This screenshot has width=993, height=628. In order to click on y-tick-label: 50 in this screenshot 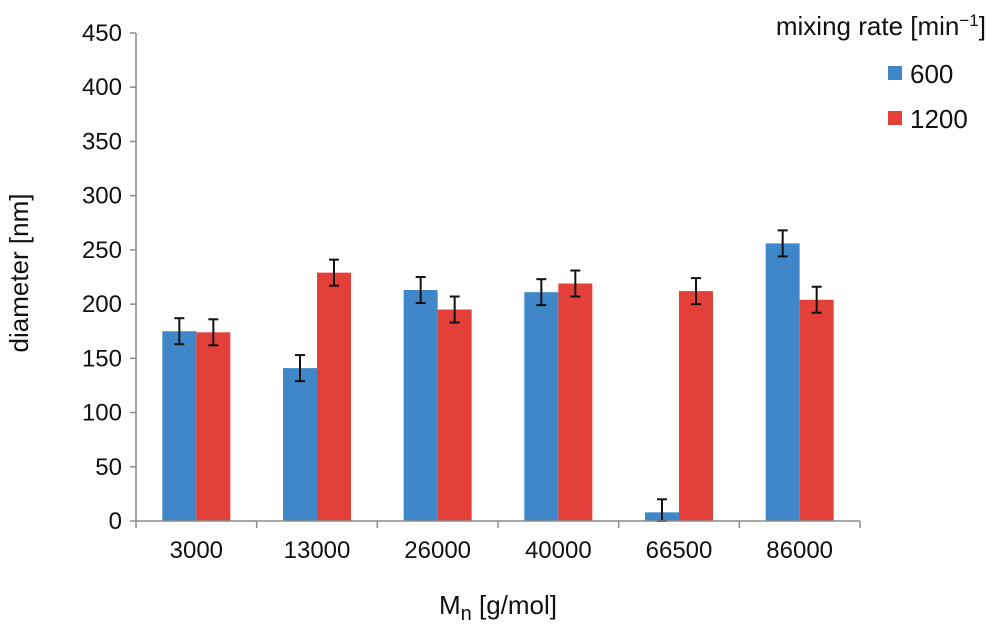, I will do `click(108, 467)`.